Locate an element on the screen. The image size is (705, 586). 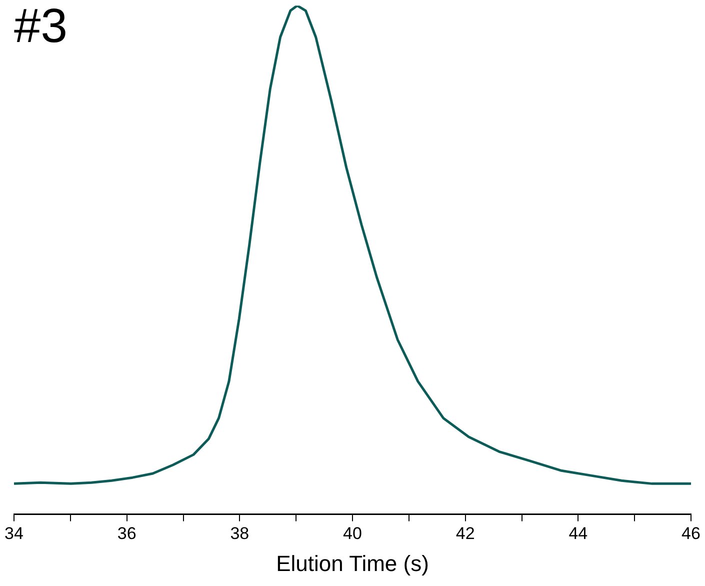
x-tick-label: 38 is located at coordinates (240, 534).